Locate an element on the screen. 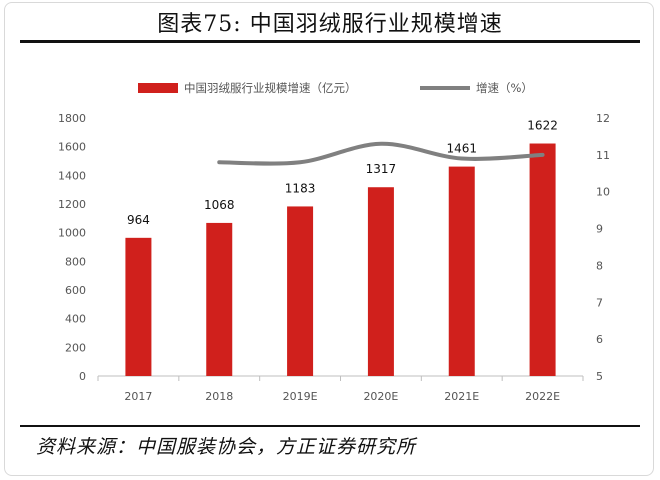 This screenshot has width=660, height=480. x-tick-label: 2019E is located at coordinates (300, 396).